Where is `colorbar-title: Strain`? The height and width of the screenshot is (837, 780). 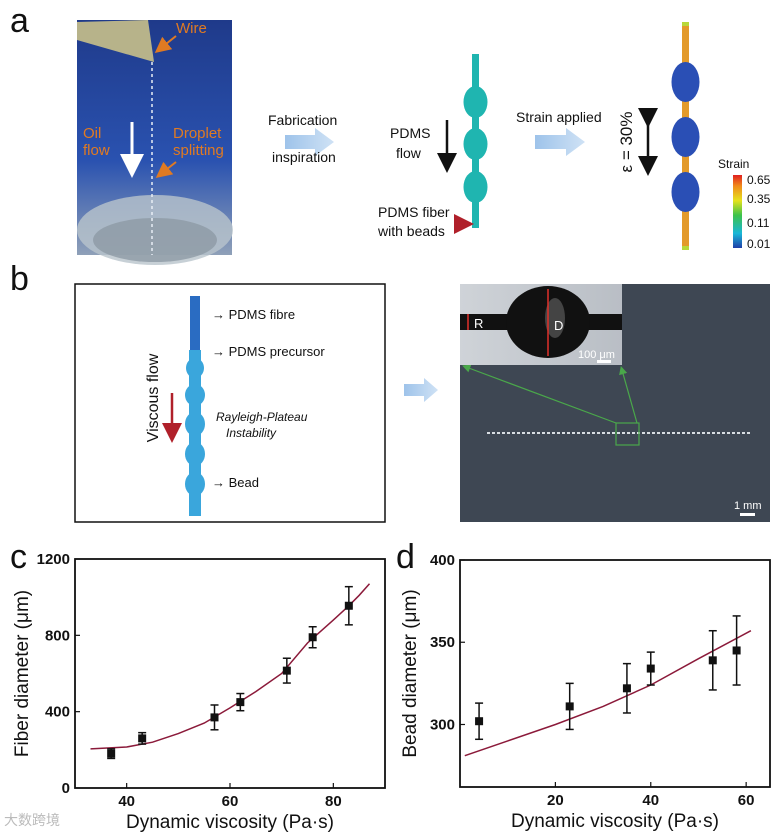
colorbar-title: Strain is located at coordinates (733, 164).